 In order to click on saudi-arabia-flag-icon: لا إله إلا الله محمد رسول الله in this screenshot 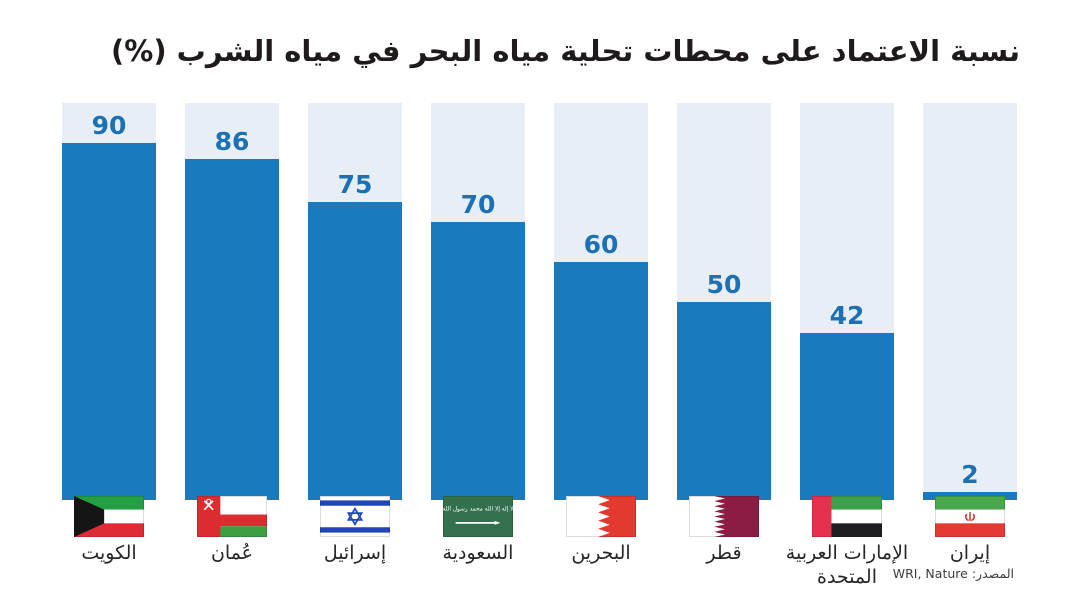, I will do `click(478, 516)`.